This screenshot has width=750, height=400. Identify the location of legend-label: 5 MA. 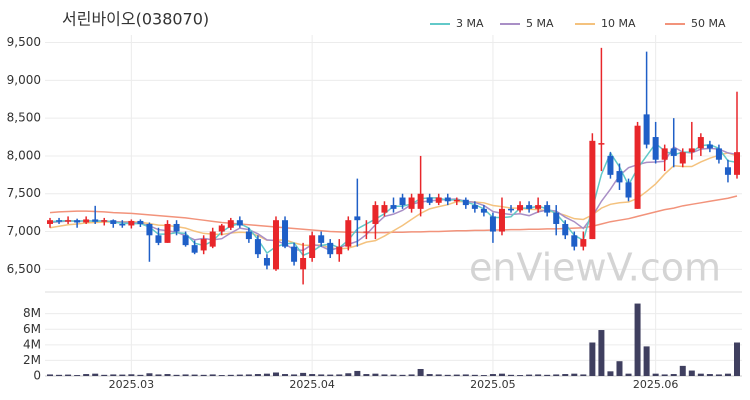
(540, 23).